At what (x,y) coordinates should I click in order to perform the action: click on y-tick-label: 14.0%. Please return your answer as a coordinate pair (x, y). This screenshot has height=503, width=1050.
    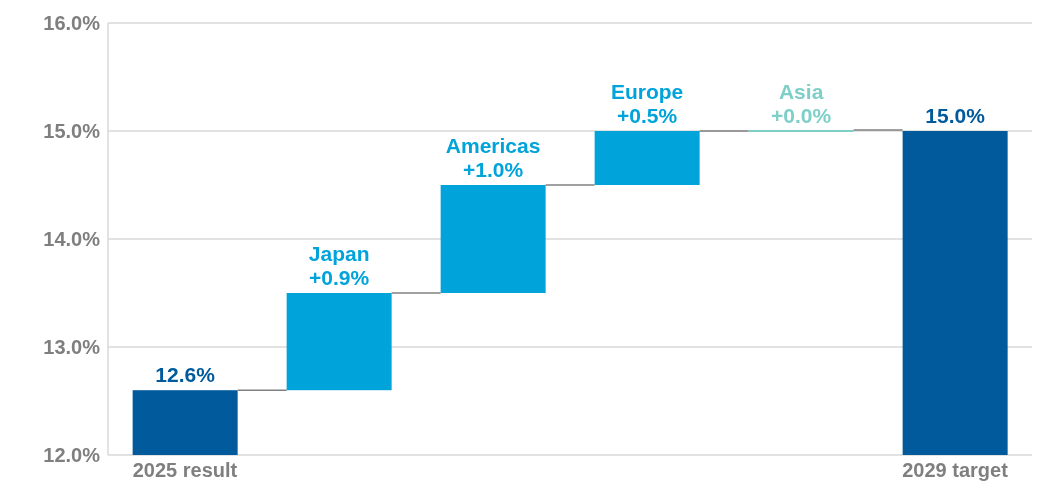
    Looking at the image, I should click on (72, 239).